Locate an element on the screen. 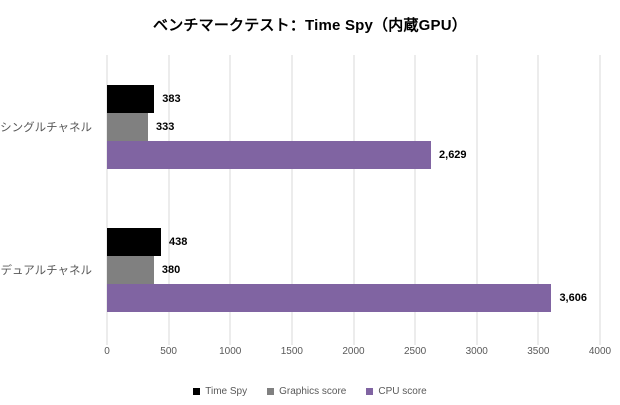 The width and height of the screenshot is (620, 405). x-tick-label: 2000 is located at coordinates (353, 351).